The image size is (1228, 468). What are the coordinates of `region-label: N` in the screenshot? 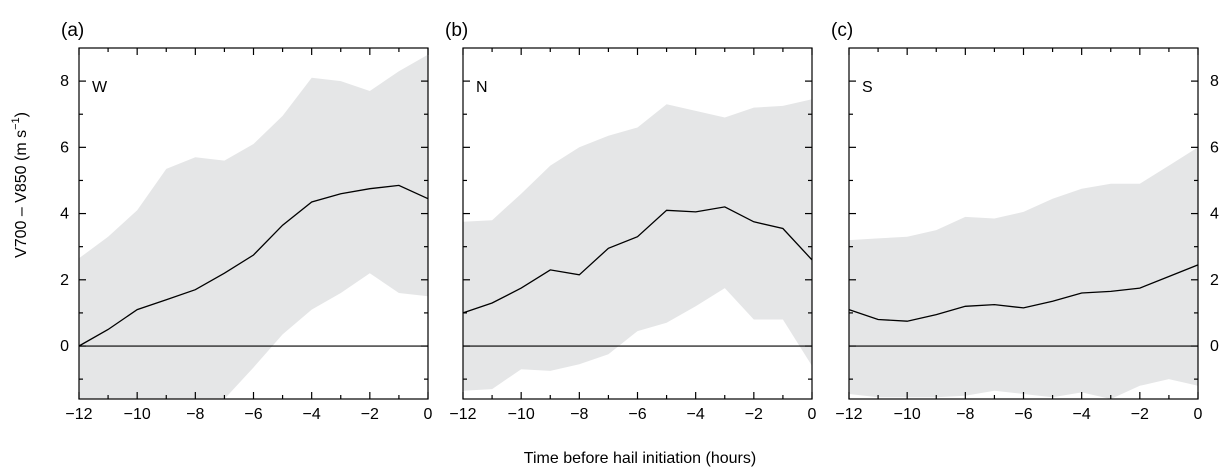 It's located at (482, 87).